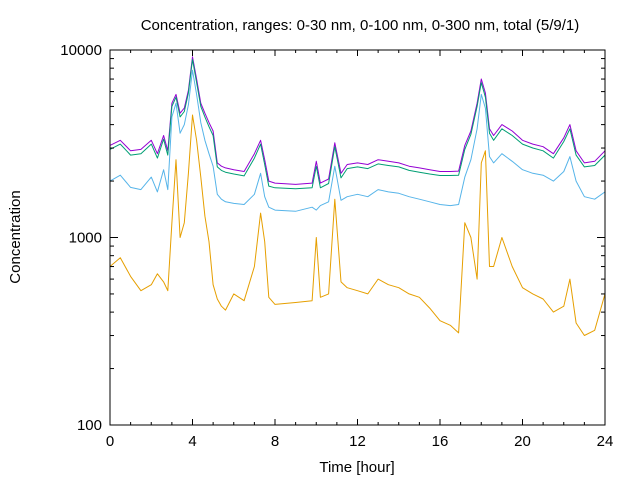 This screenshot has height=480, width=640. Describe the element at coordinates (85, 238) in the screenshot. I see `y-tick-label: 1000` at that location.